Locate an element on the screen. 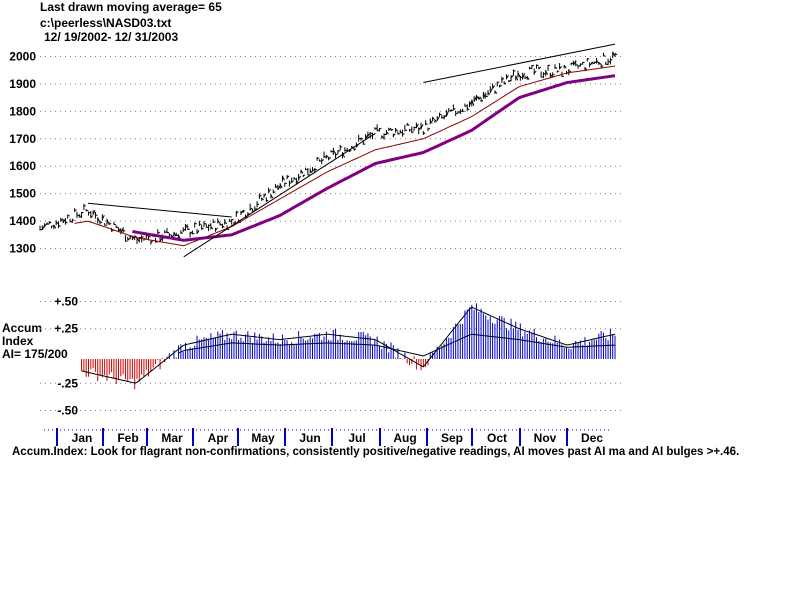 The width and height of the screenshot is (800, 600). month-label-may: May is located at coordinates (263, 438).